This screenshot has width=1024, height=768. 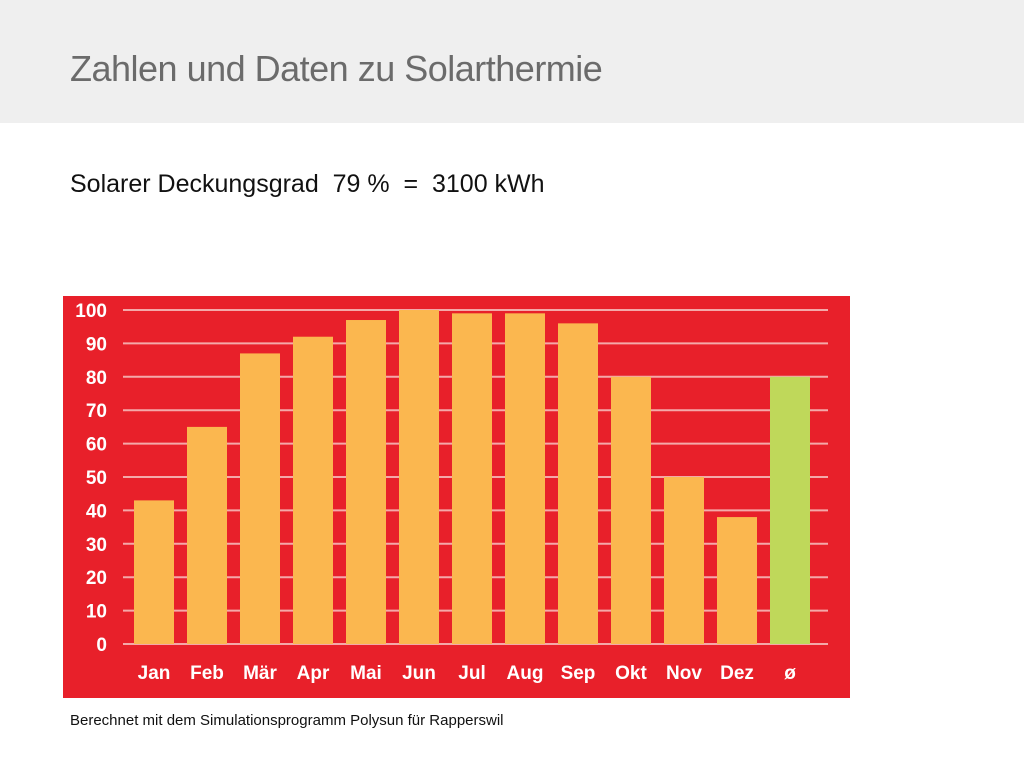 What do you see at coordinates (101, 645) in the screenshot?
I see `y-tick-label: 0` at bounding box center [101, 645].